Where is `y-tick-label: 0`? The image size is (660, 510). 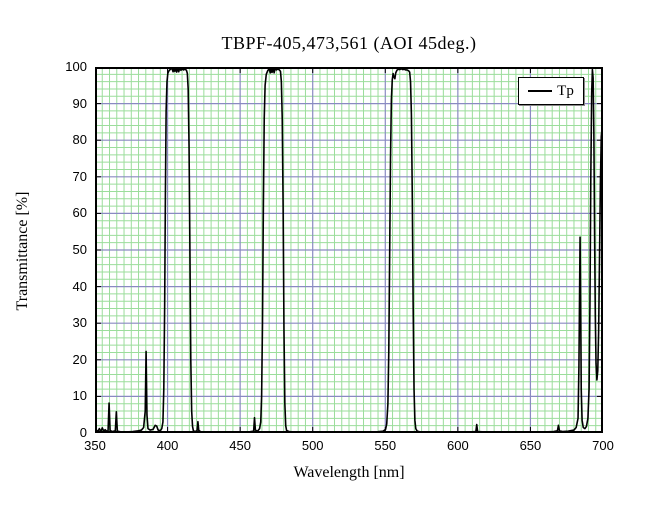 y-tick-label: 0 is located at coordinates (83, 432).